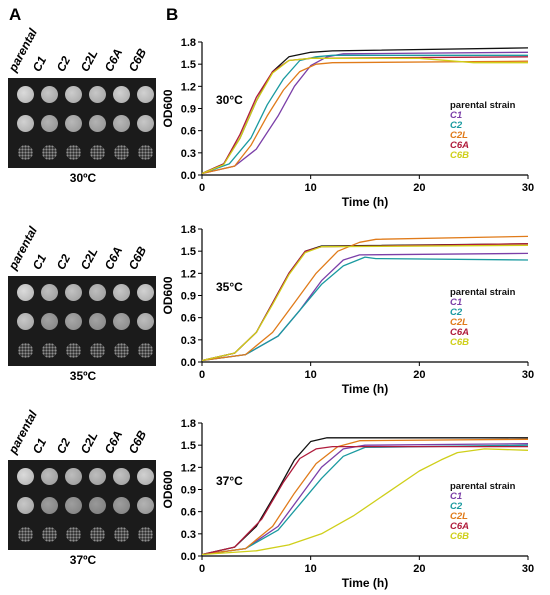 The height and width of the screenshot is (595, 550). Describe the element at coordinates (172, 14) in the screenshot. I see `panel-label-b: B` at that location.